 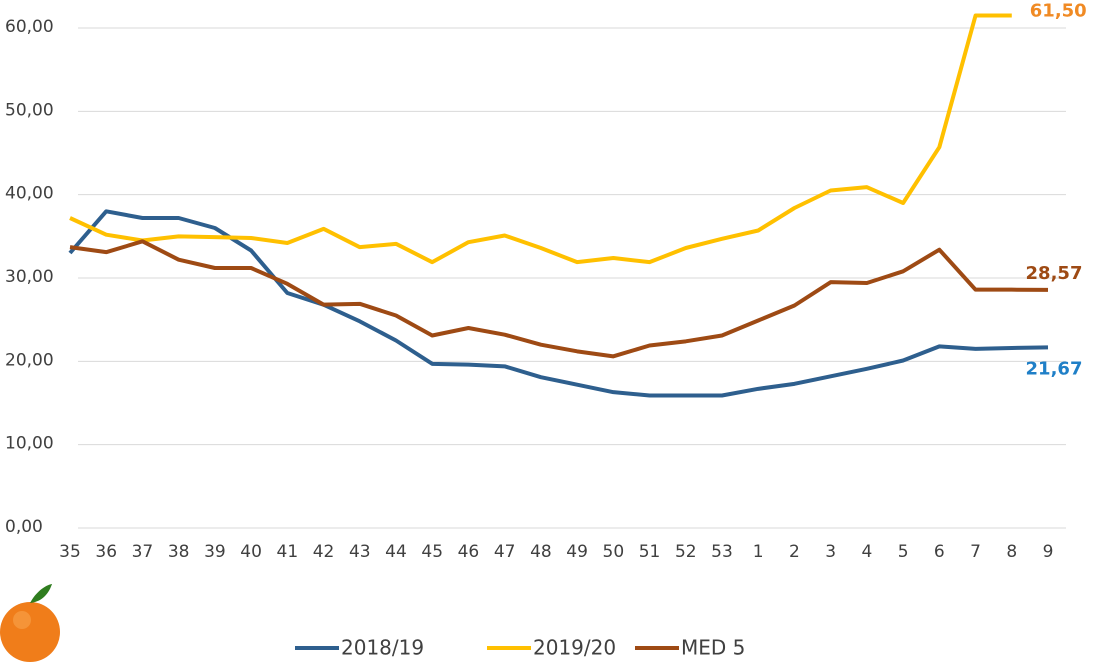 What do you see at coordinates (29, 27) in the screenshot?
I see `y-tick-label: 60,00` at bounding box center [29, 27].